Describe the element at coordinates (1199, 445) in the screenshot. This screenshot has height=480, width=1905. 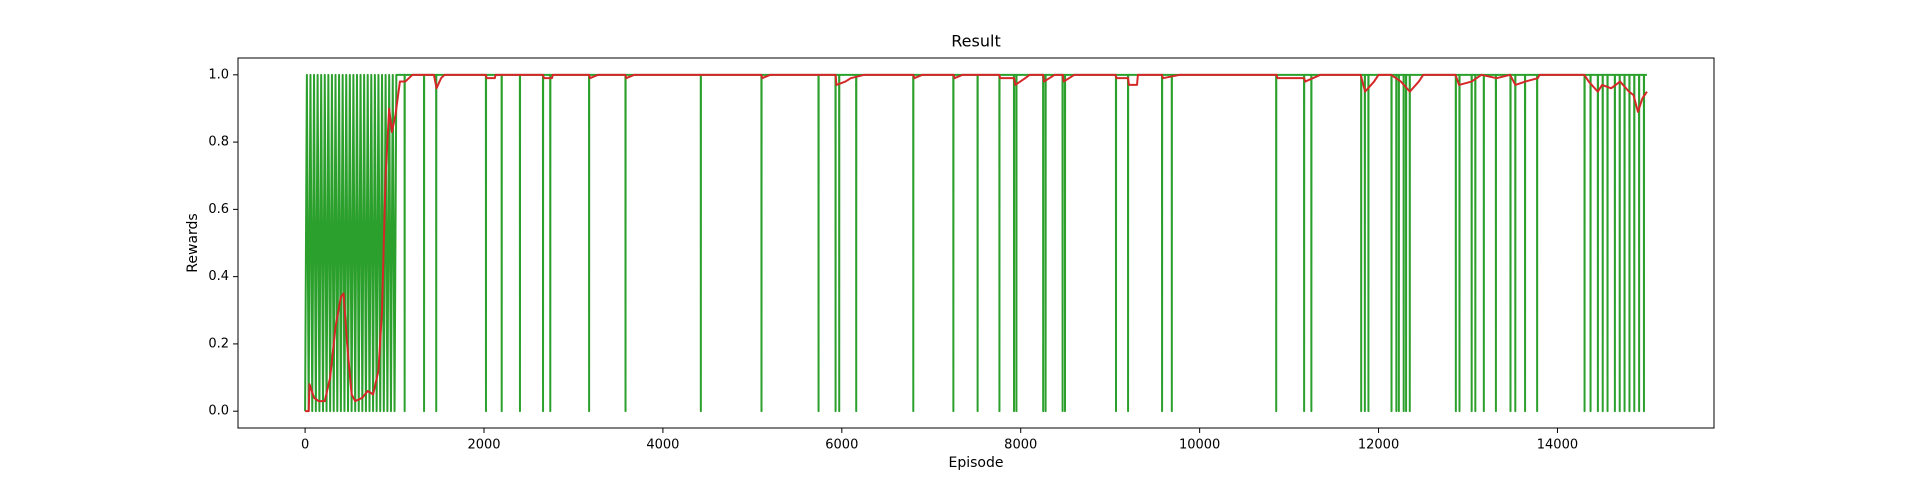
I see `x-tick-label: 10000` at that location.